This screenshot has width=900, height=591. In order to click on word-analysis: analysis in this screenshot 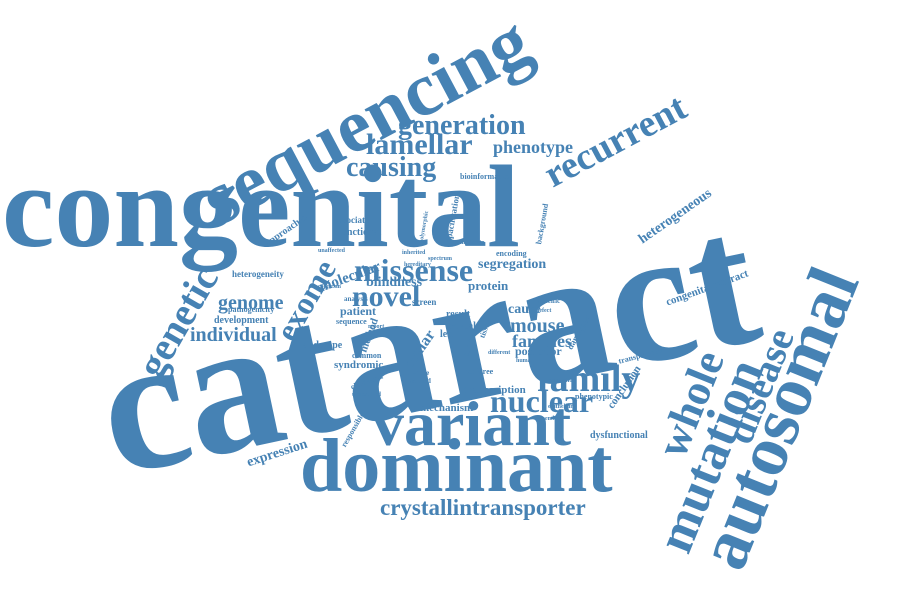, I will do `click(356, 299)`.